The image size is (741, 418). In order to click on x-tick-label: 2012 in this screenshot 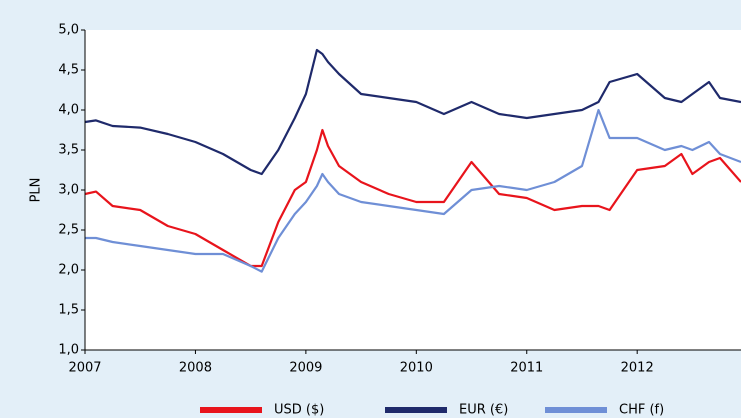, I will do `click(637, 368)`.